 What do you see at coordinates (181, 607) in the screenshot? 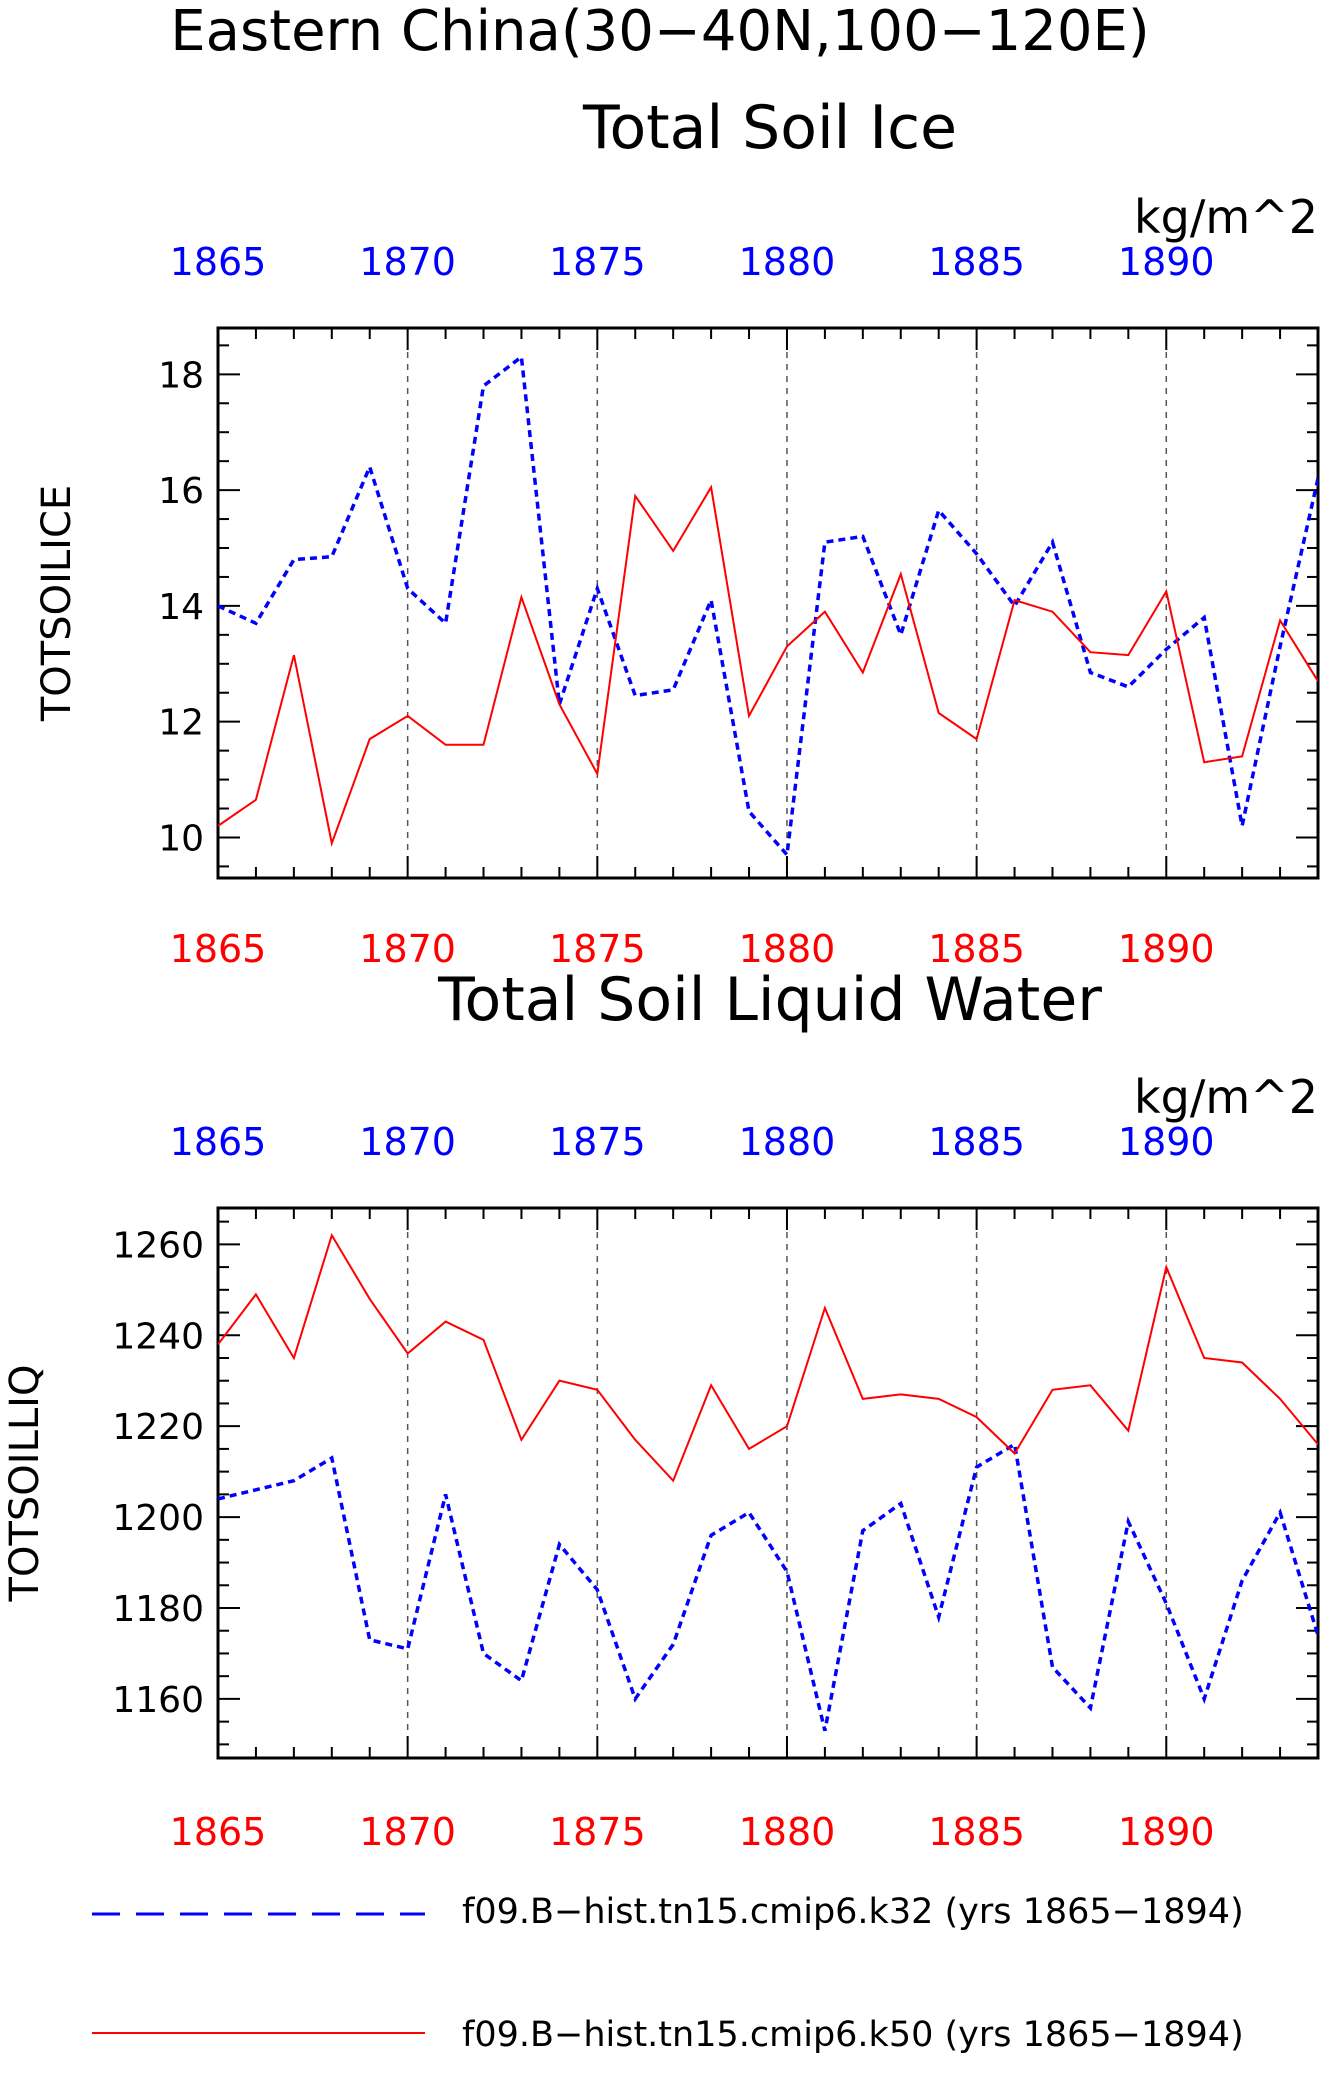
I see `y-tick-label: 14` at bounding box center [181, 607].